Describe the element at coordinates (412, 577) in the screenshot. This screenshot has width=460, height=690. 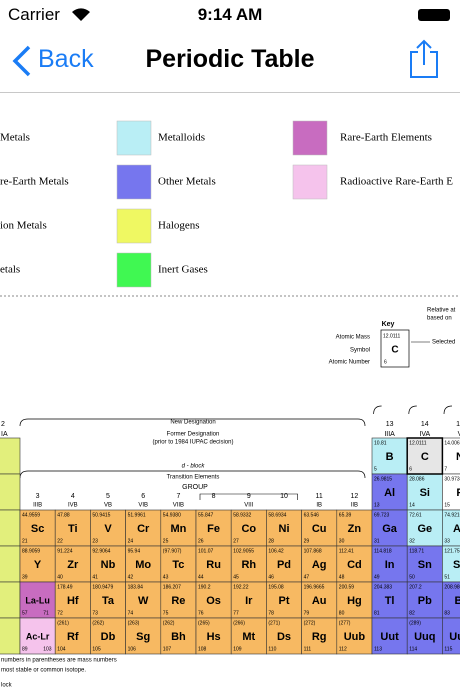
I see `atomic-number: 50` at that location.